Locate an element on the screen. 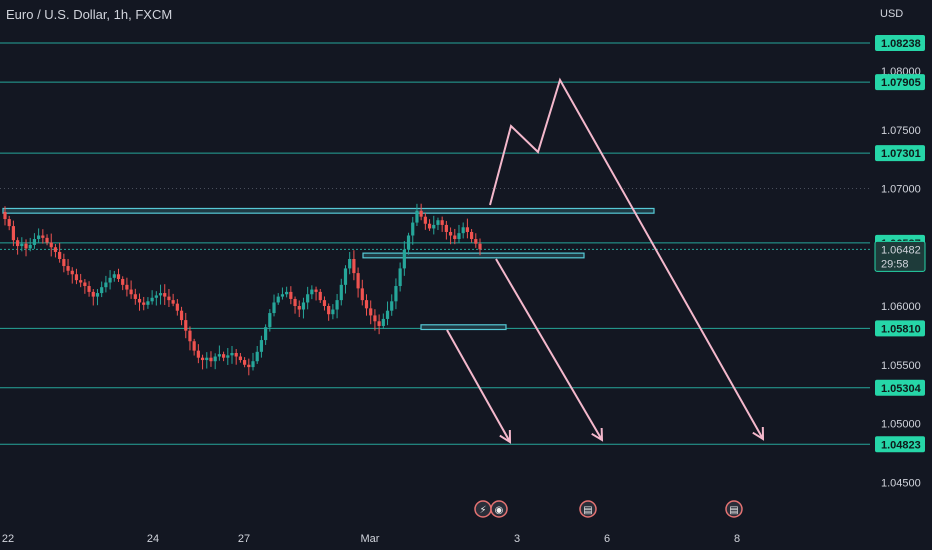 Image resolution: width=932 pixels, height=550 pixels. price-level-badge-text: 1.05304 is located at coordinates (901, 389).